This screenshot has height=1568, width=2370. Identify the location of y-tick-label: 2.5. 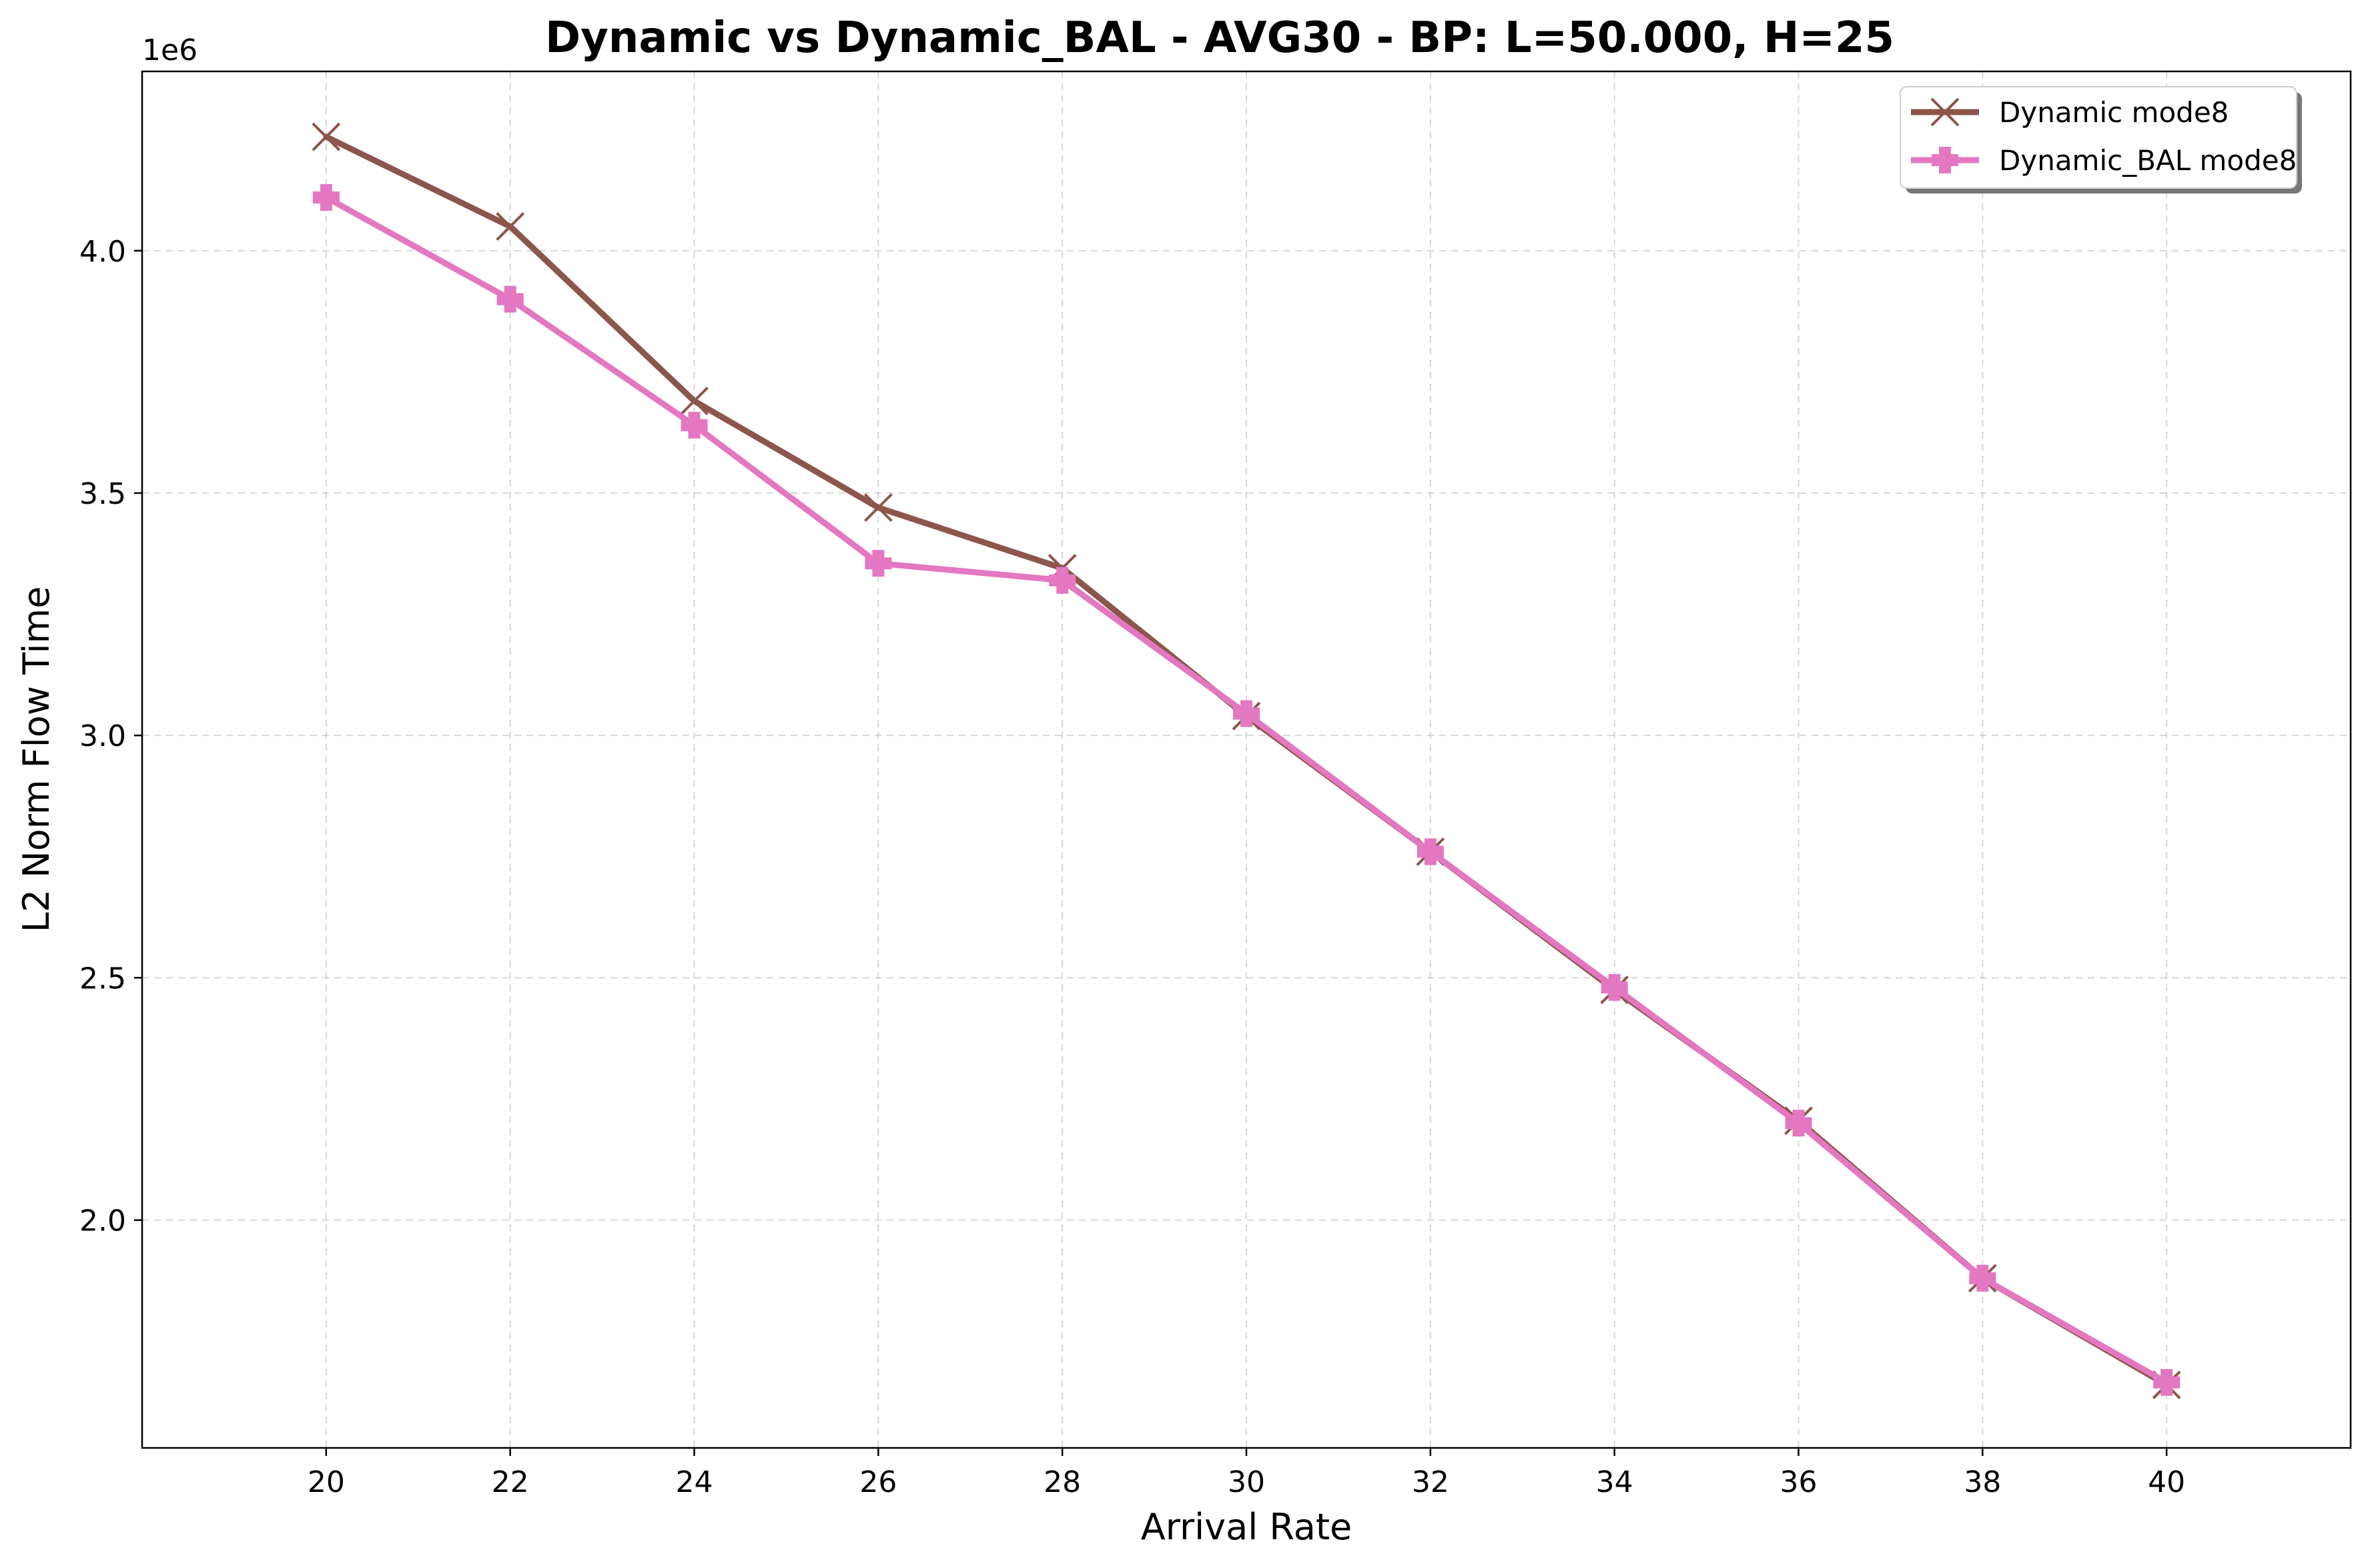
(102, 979).